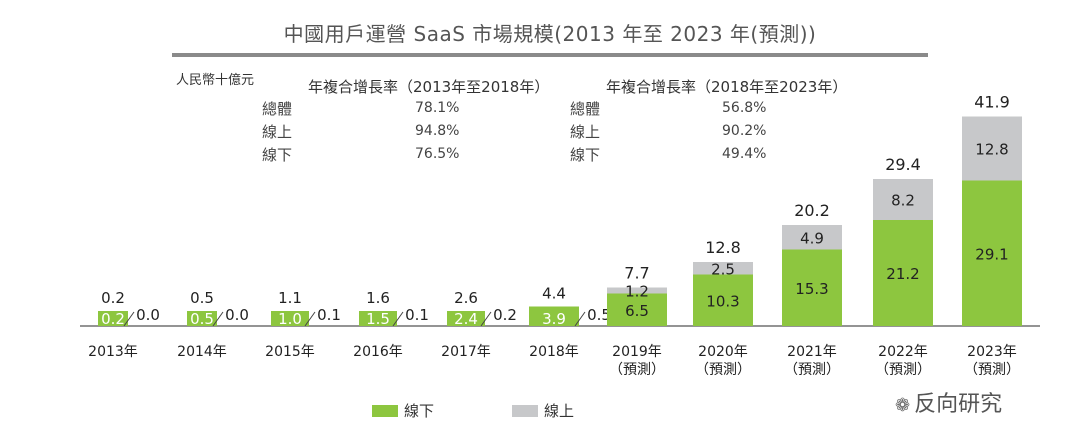 This screenshot has width=1080, height=421. Describe the element at coordinates (723, 247) in the screenshot. I see `bar-total-7: 12.8` at that location.